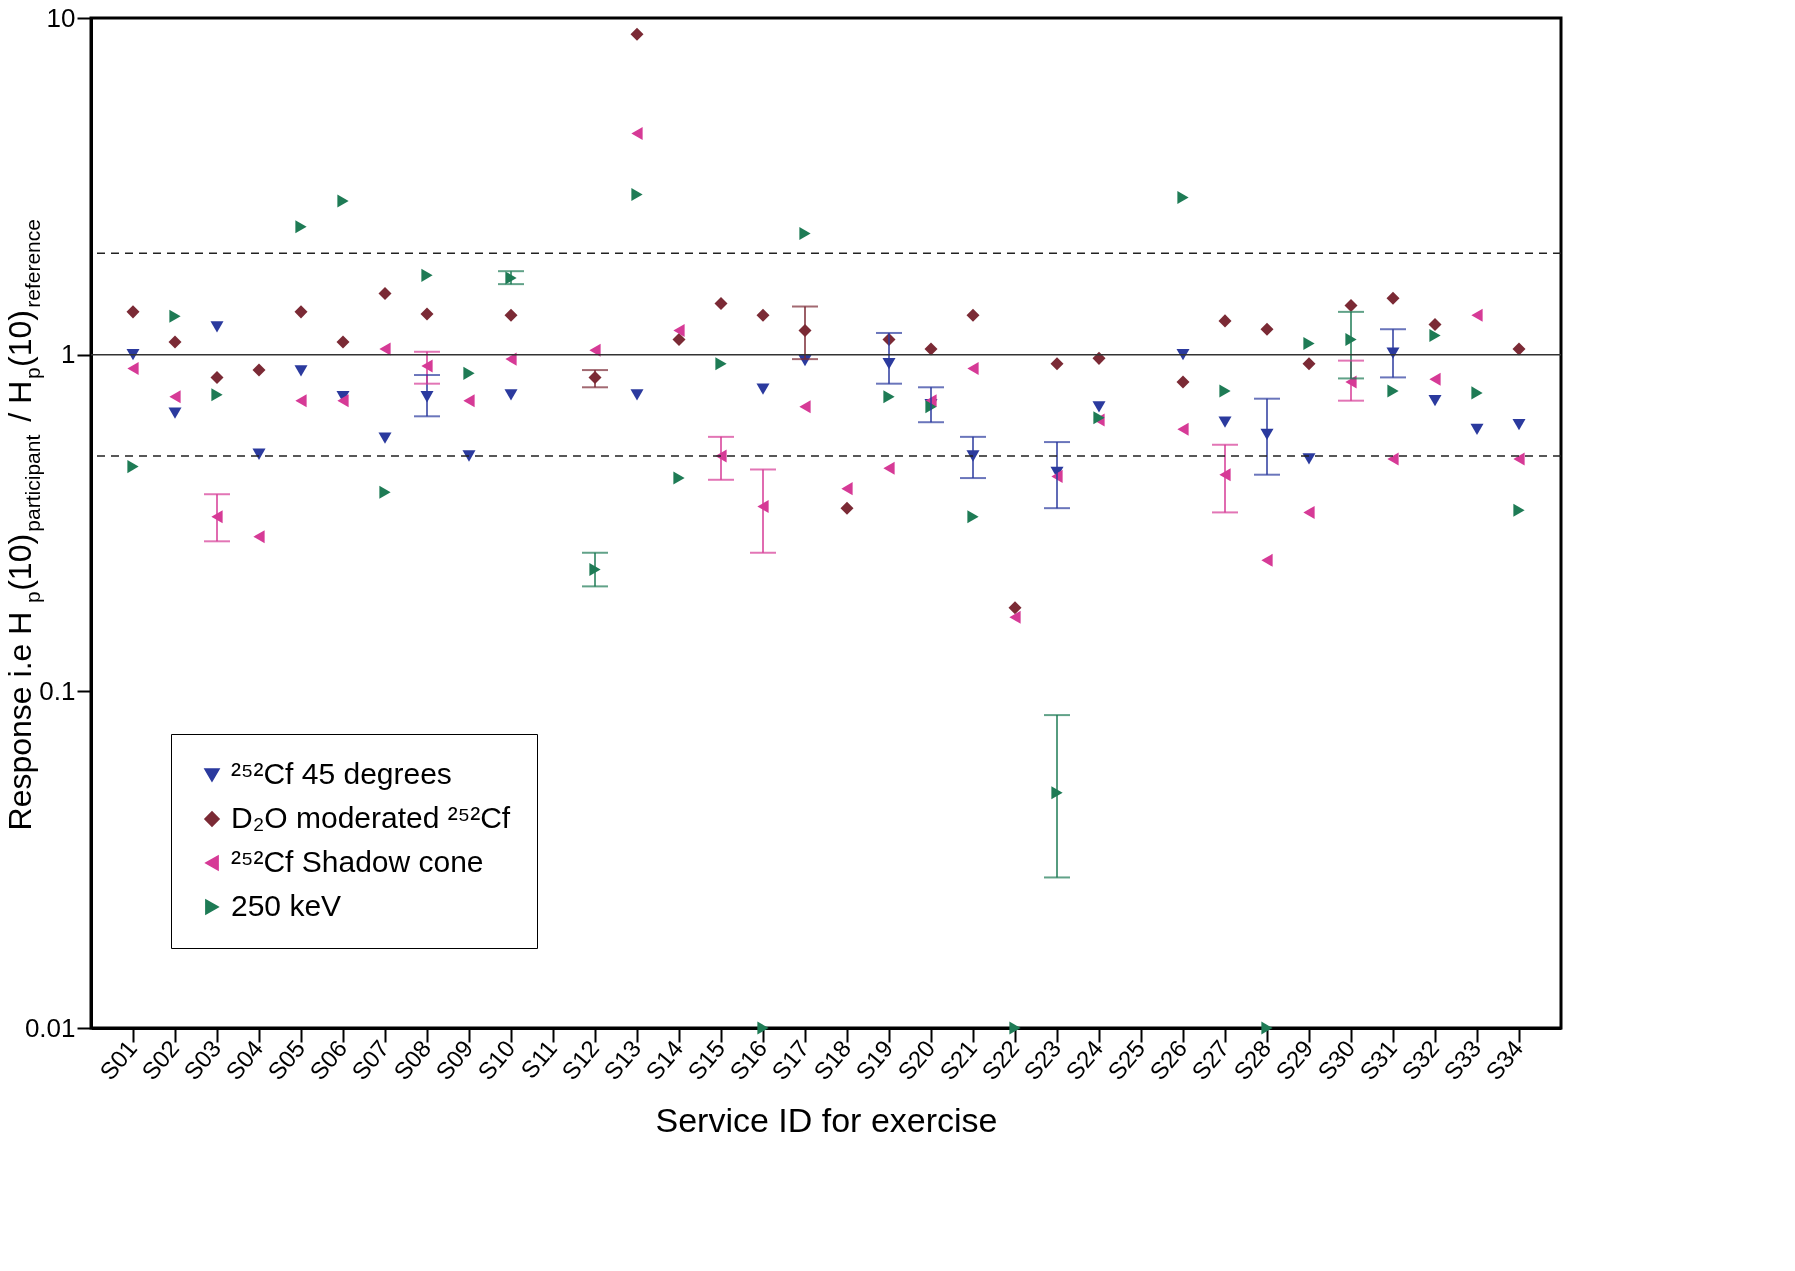 Image resolution: width=1795 pixels, height=1271 pixels. What do you see at coordinates (371, 817) in the screenshot?
I see `legend-label: D₂O moderated ²⁵²Cf` at bounding box center [371, 817].